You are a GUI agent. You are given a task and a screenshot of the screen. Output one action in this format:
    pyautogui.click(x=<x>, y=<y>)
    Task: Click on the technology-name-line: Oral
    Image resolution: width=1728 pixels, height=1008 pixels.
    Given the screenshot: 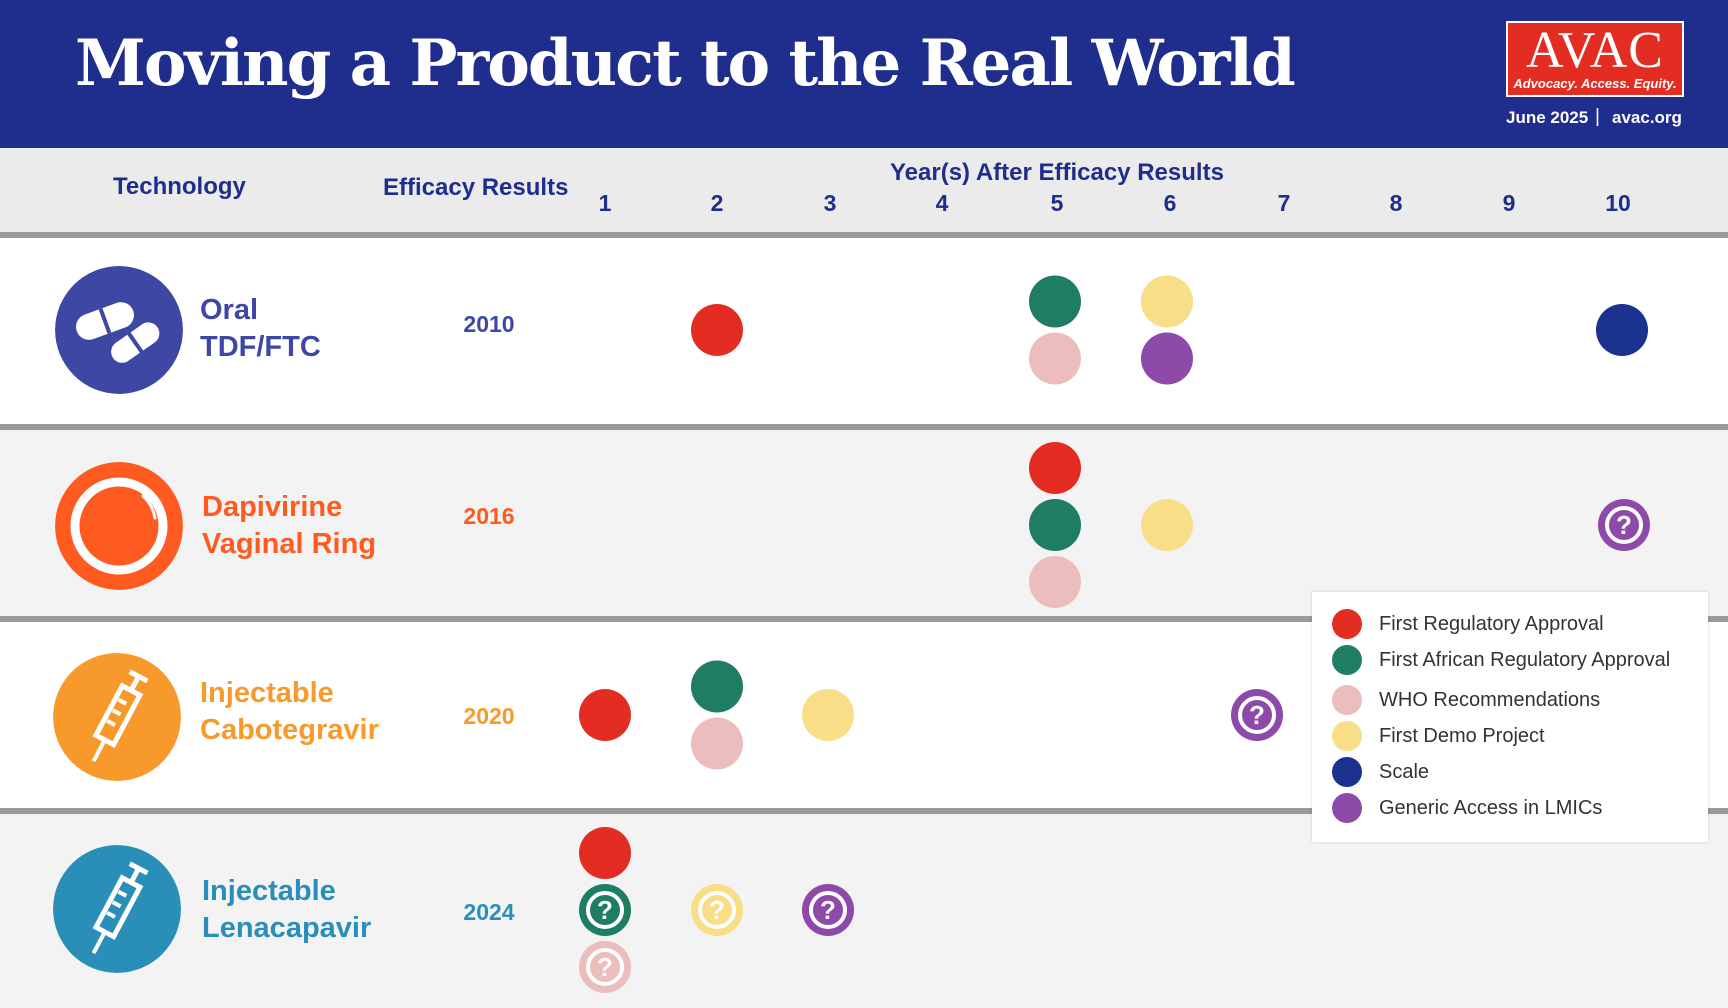 What is the action you would take?
    pyautogui.click(x=229, y=310)
    